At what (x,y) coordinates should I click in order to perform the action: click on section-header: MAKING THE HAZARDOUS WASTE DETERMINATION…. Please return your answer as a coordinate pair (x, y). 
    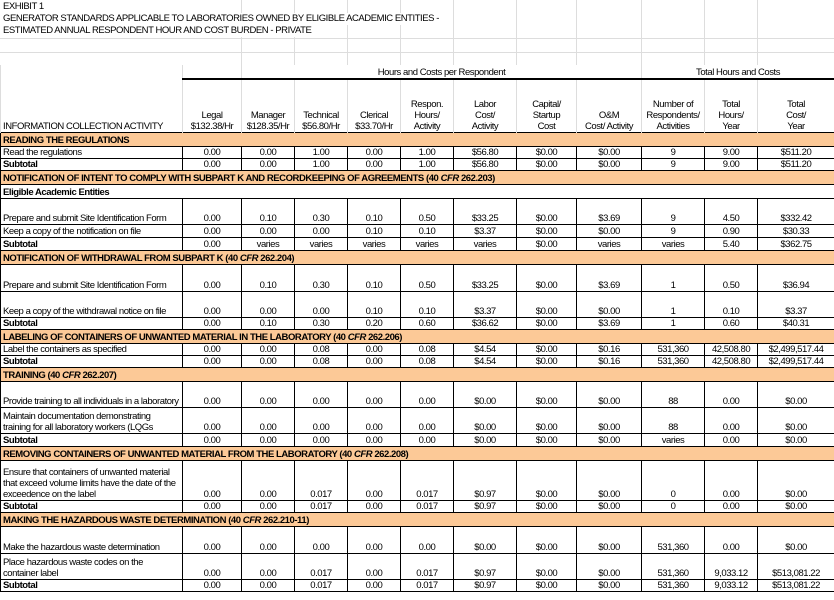
    Looking at the image, I should click on (417, 519).